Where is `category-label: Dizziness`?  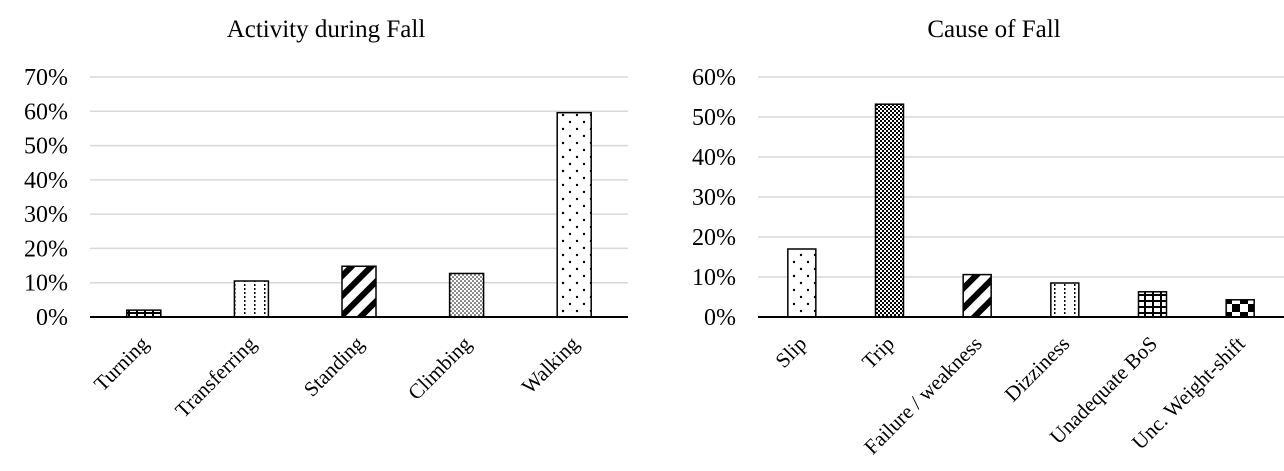
category-label: Dizziness is located at coordinates (1037, 369).